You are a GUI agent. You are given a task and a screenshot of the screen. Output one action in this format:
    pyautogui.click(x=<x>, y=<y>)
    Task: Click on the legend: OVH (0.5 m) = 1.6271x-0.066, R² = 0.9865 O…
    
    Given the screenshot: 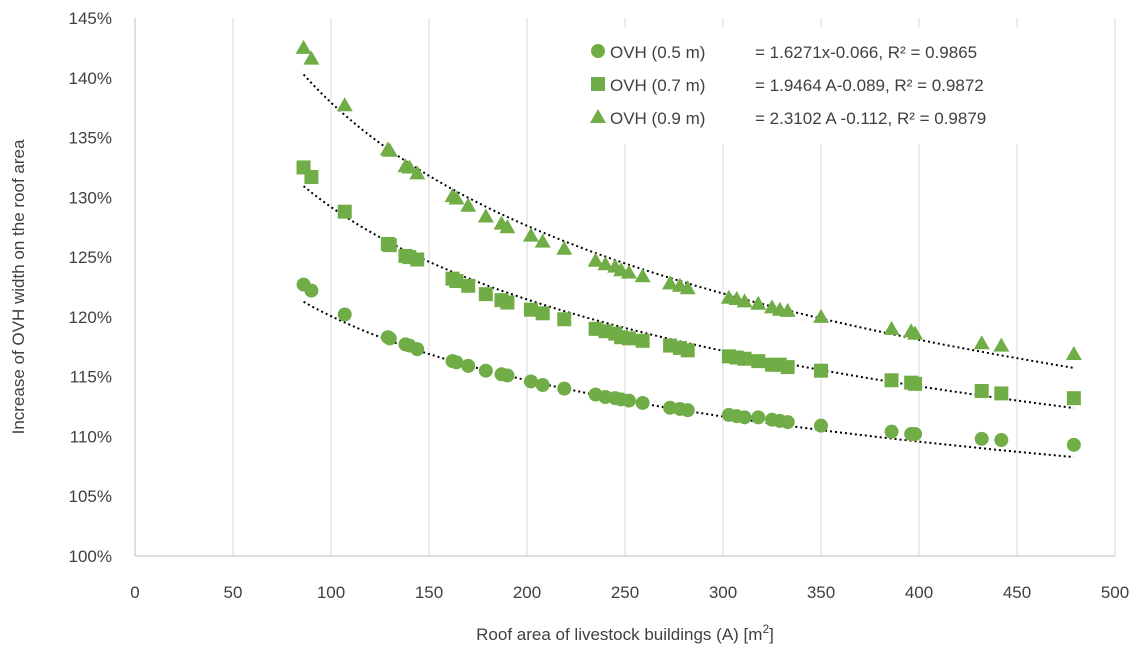 What is the action you would take?
    pyautogui.click(x=801, y=86)
    